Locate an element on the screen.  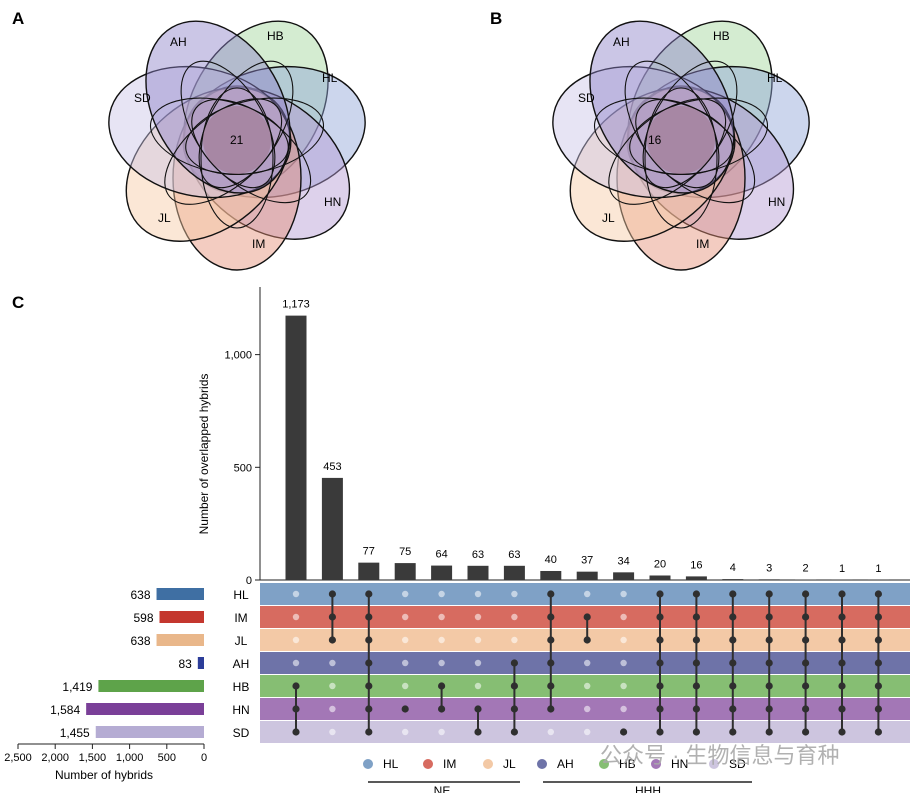
y-tick-label: 1,000 is located at coordinates (238, 356).